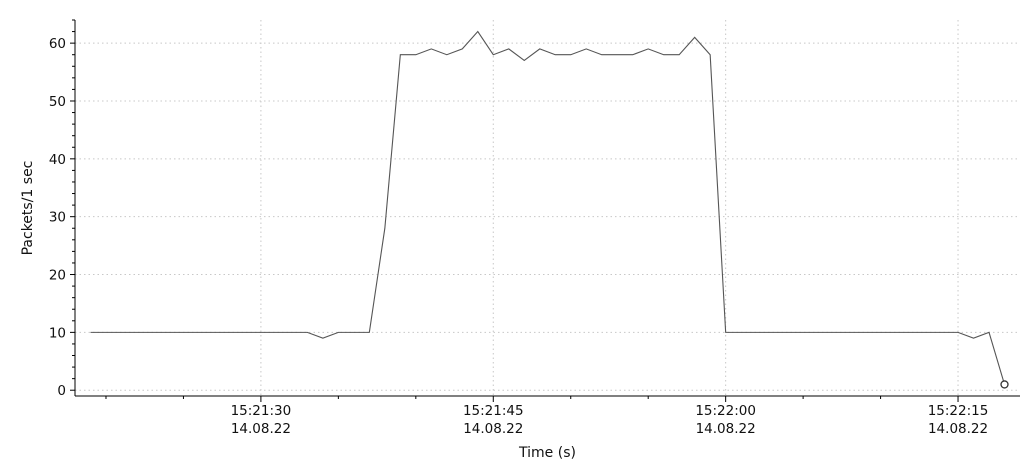 This screenshot has width=1036, height=474. Describe the element at coordinates (57, 276) in the screenshot. I see `y-tick-label: 20` at that location.